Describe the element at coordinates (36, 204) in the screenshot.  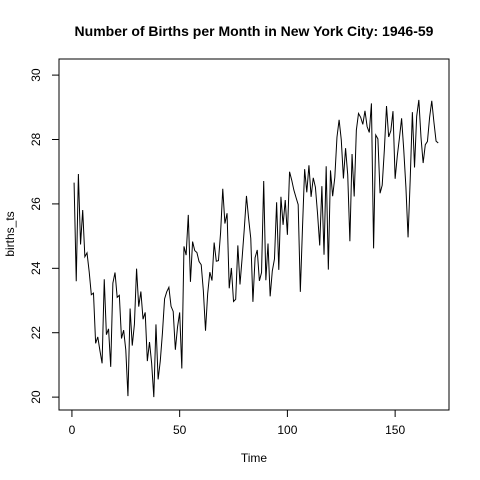
I see `y-tick-label: 26` at that location.